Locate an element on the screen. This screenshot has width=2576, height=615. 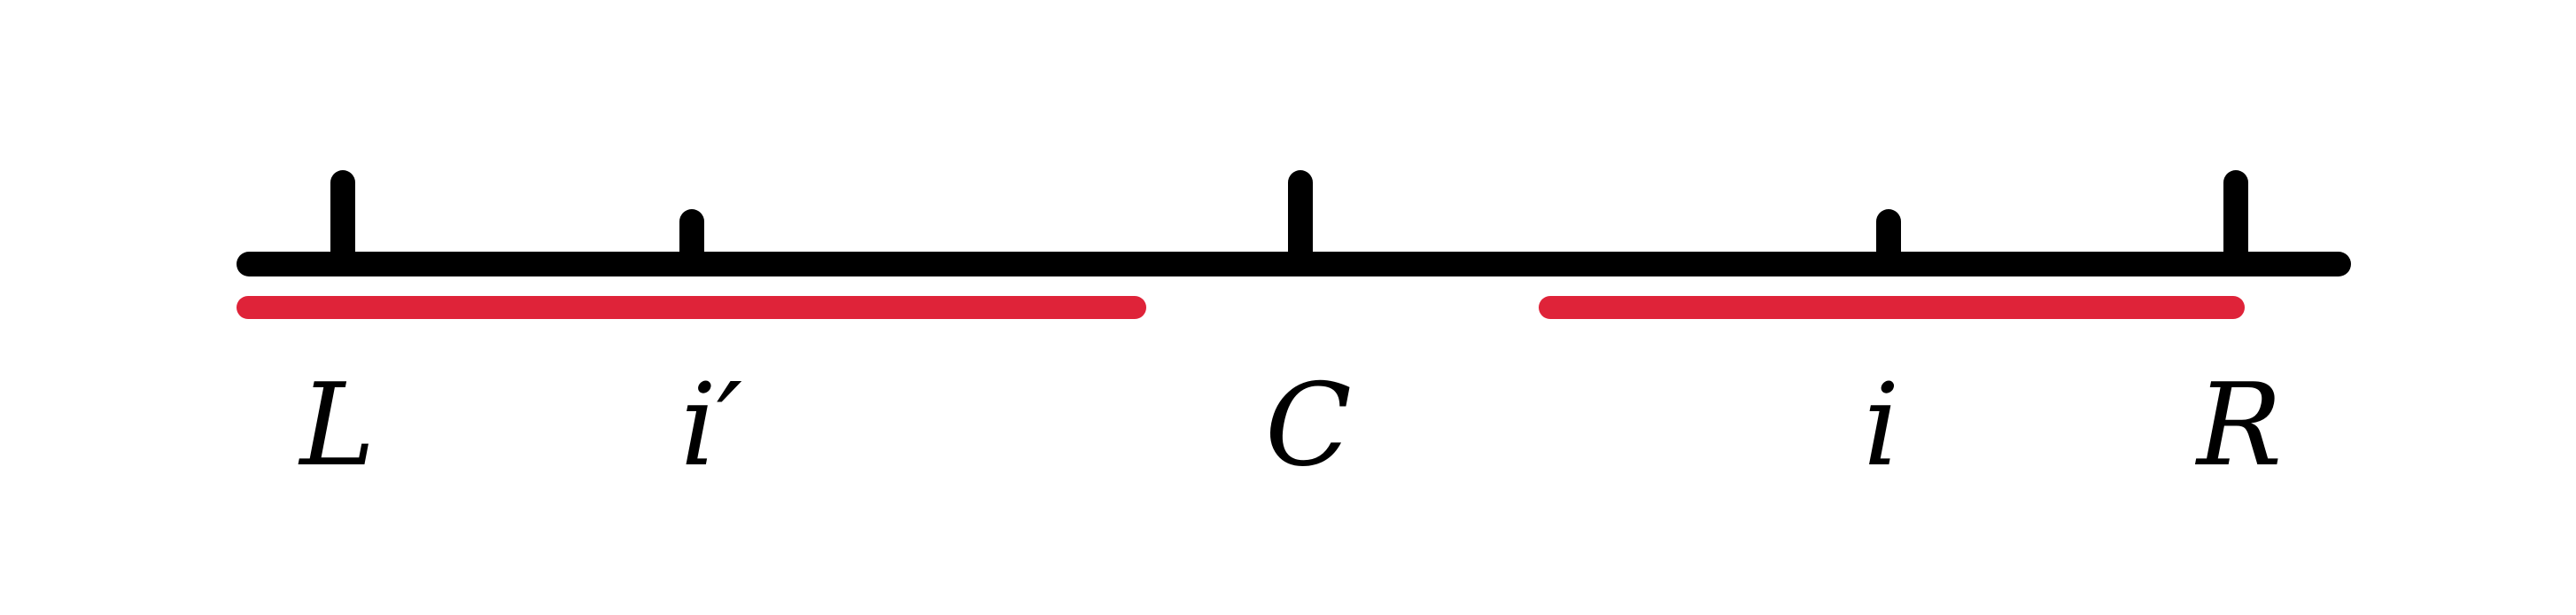
label-L: L is located at coordinates (337, 426).